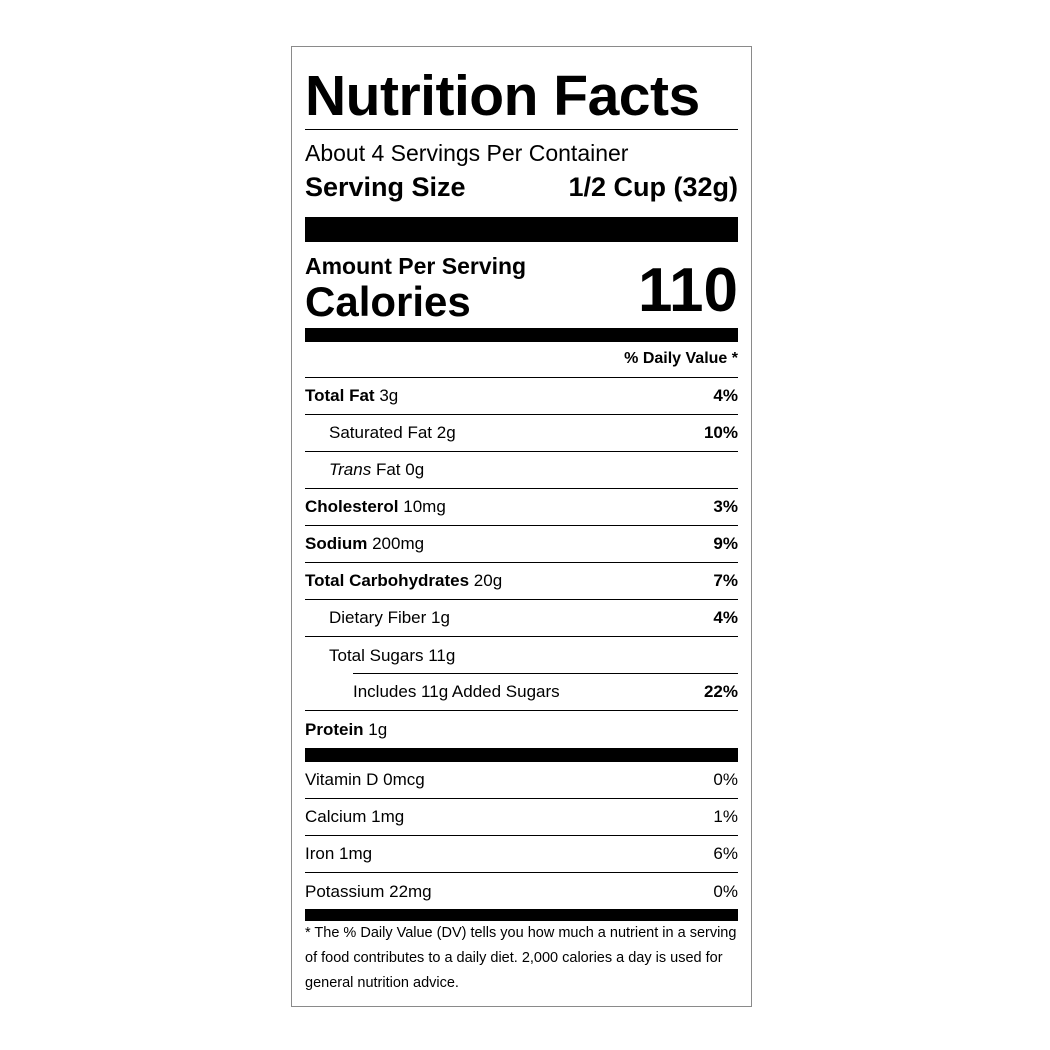 The height and width of the screenshot is (1050, 1050). What do you see at coordinates (720, 691) in the screenshot?
I see `nutrient-daily-value: 22%` at bounding box center [720, 691].